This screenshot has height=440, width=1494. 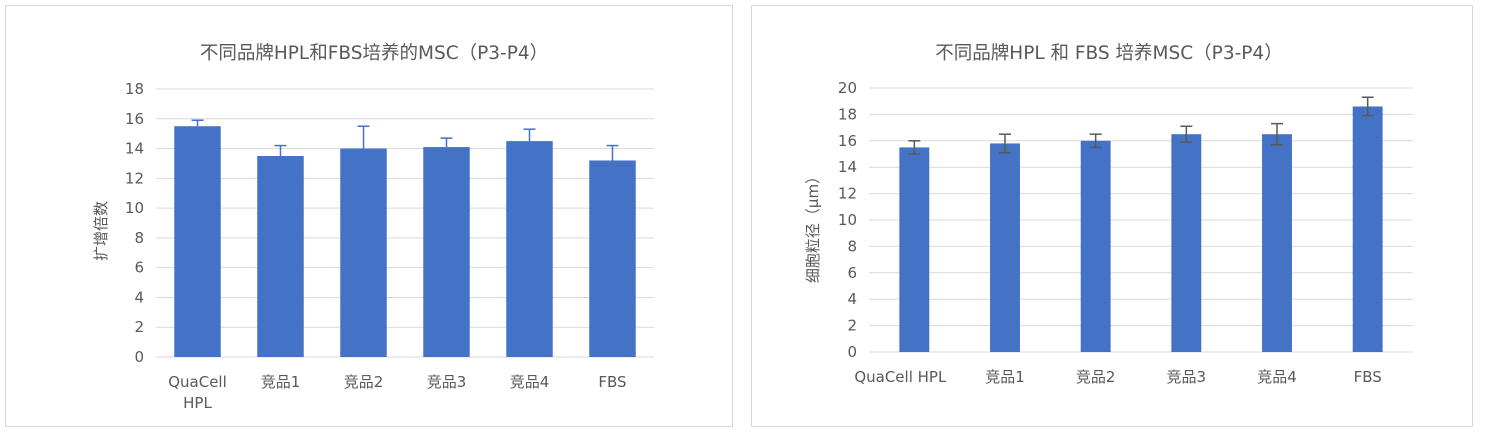 I want to click on x-tick-label: QuaCell, so click(x=197, y=382).